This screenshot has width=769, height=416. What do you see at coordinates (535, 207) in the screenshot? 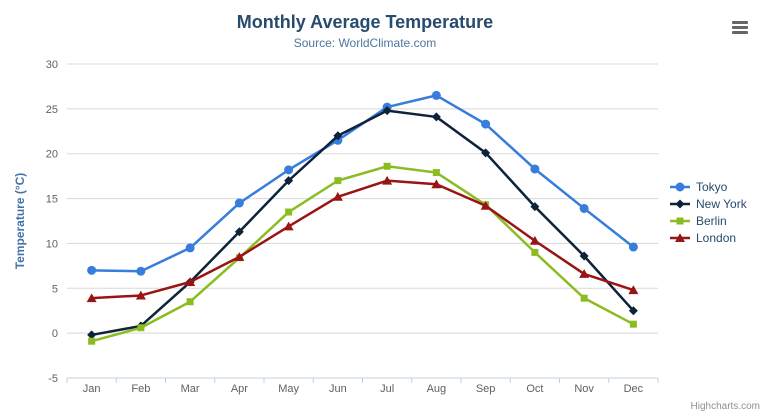
I see `data-point-new-york-oct` at bounding box center [535, 207].